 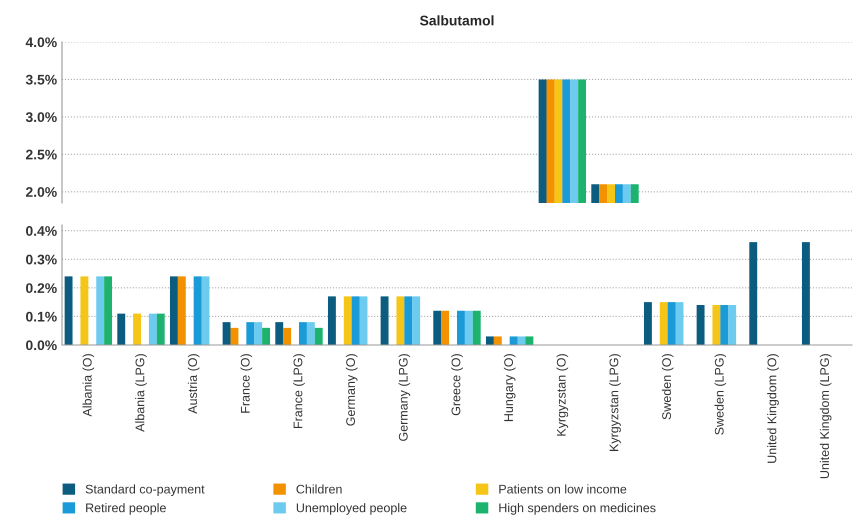 I want to click on y-tick-label: 3.5%, so click(x=41, y=79).